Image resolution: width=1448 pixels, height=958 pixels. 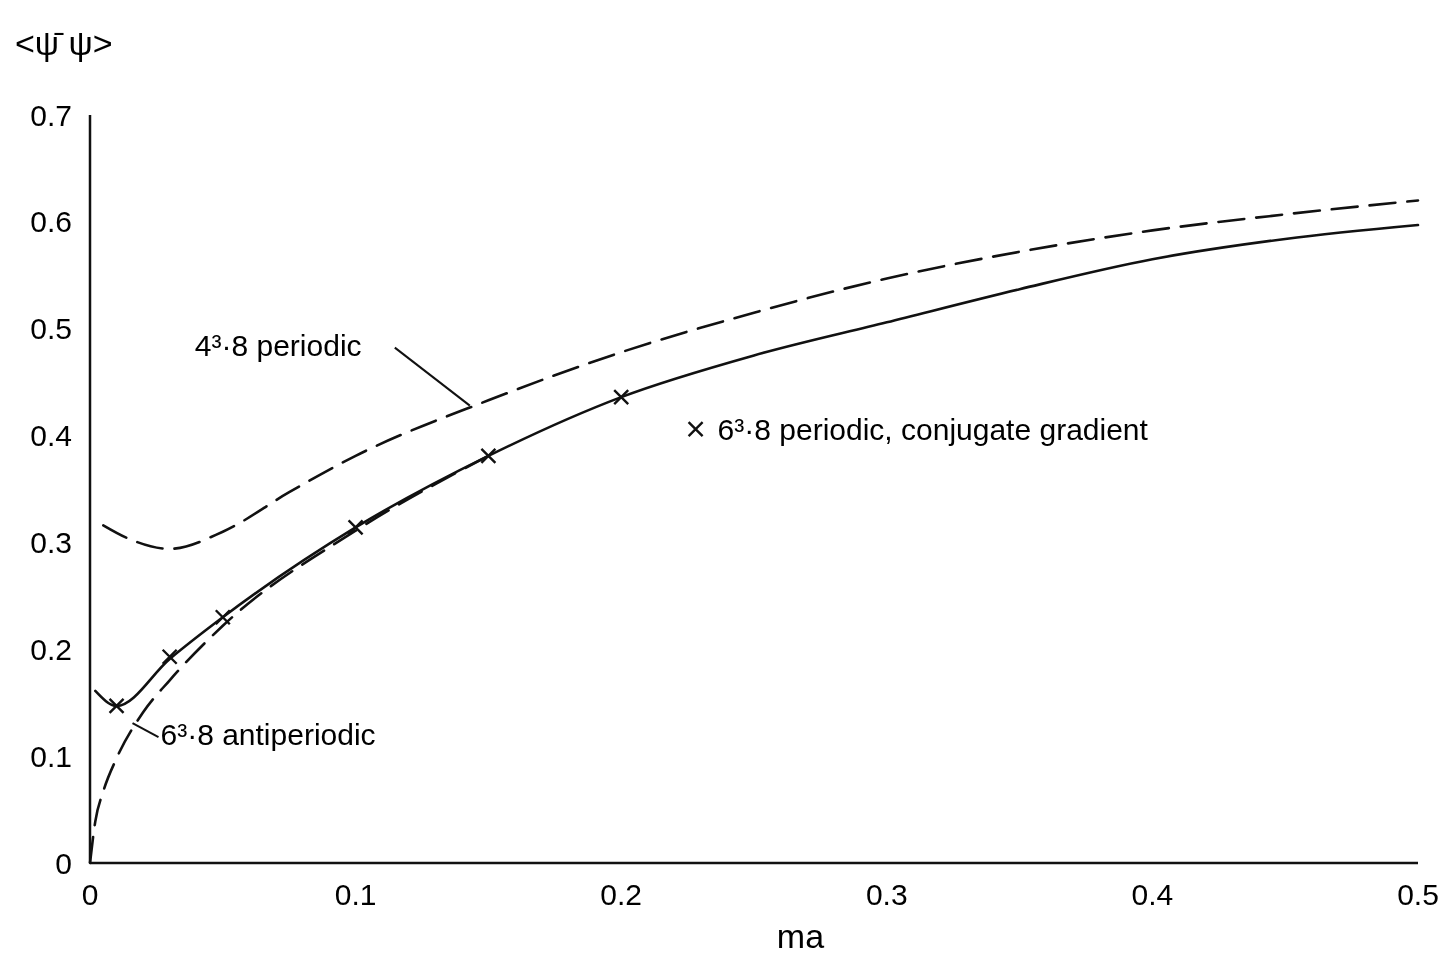 What do you see at coordinates (268, 735) in the screenshot?
I see `annotation: 6³·8 antiperiodic` at bounding box center [268, 735].